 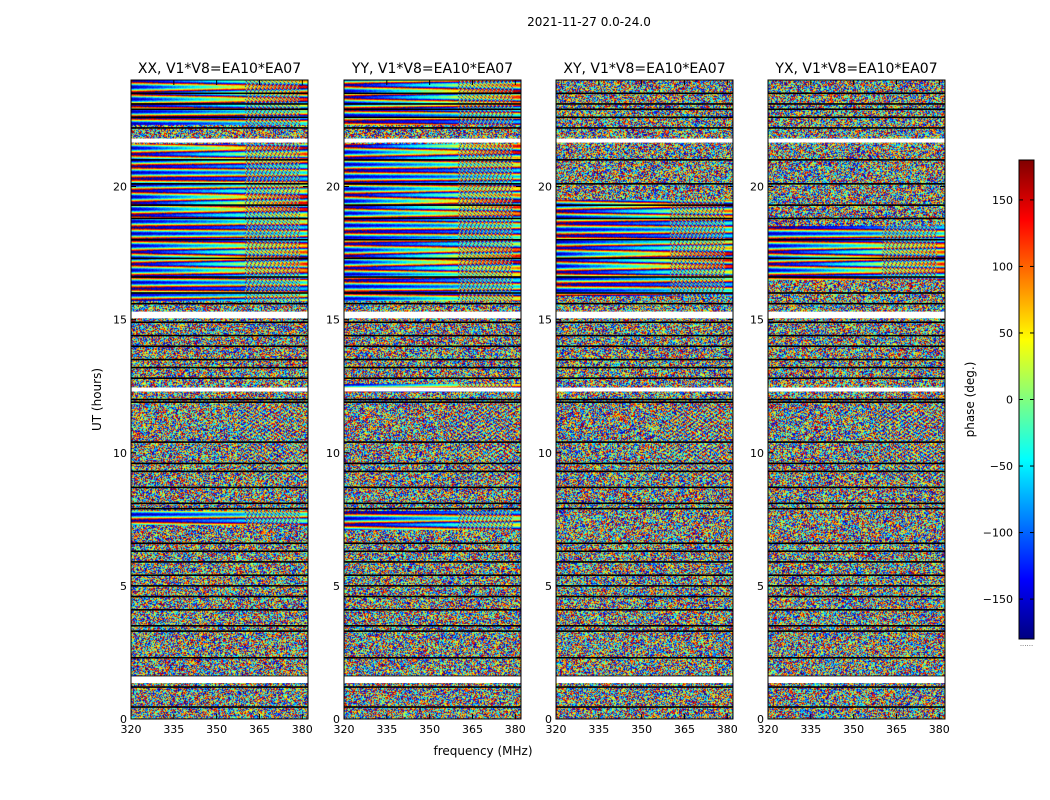 What do you see at coordinates (333, 453) in the screenshot?
I see `y-tick-label: 10` at bounding box center [333, 453].